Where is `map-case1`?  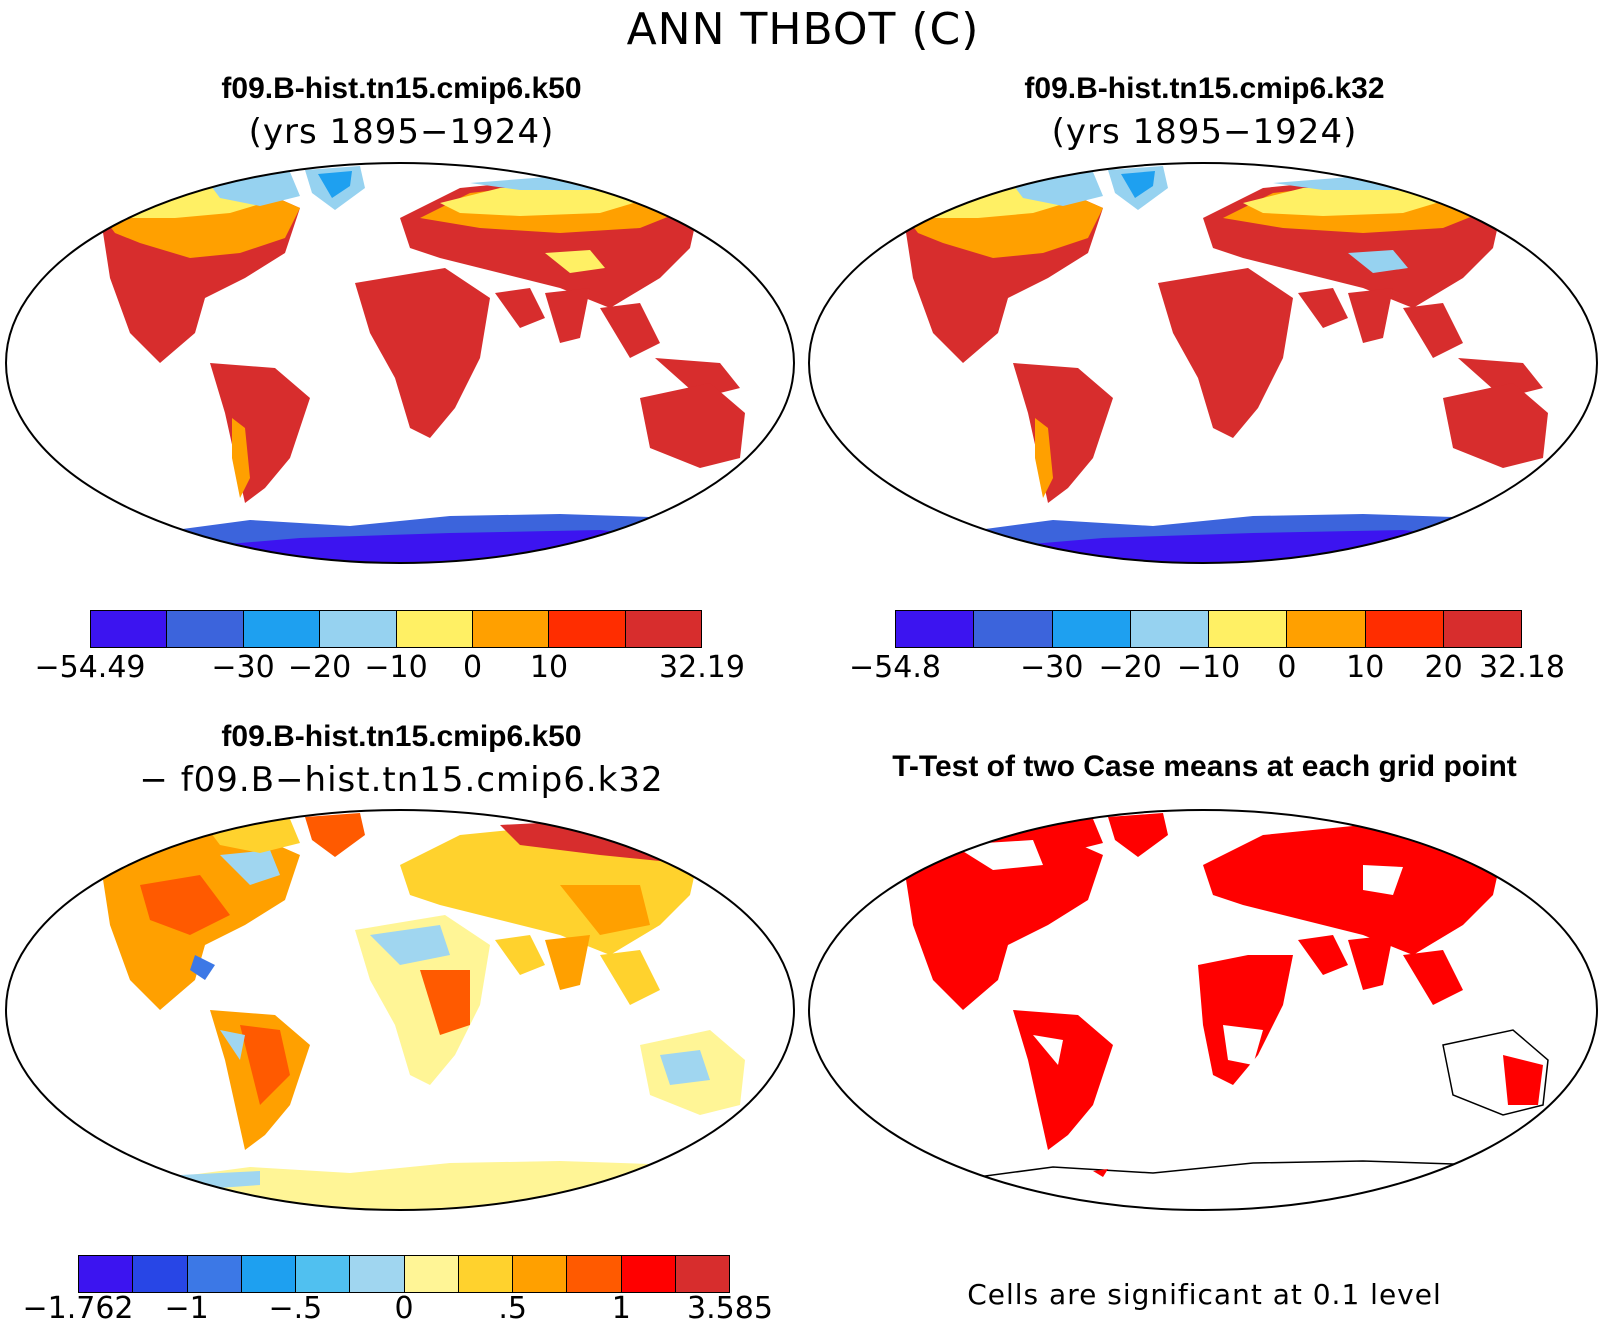 map-case1 is located at coordinates (400, 363).